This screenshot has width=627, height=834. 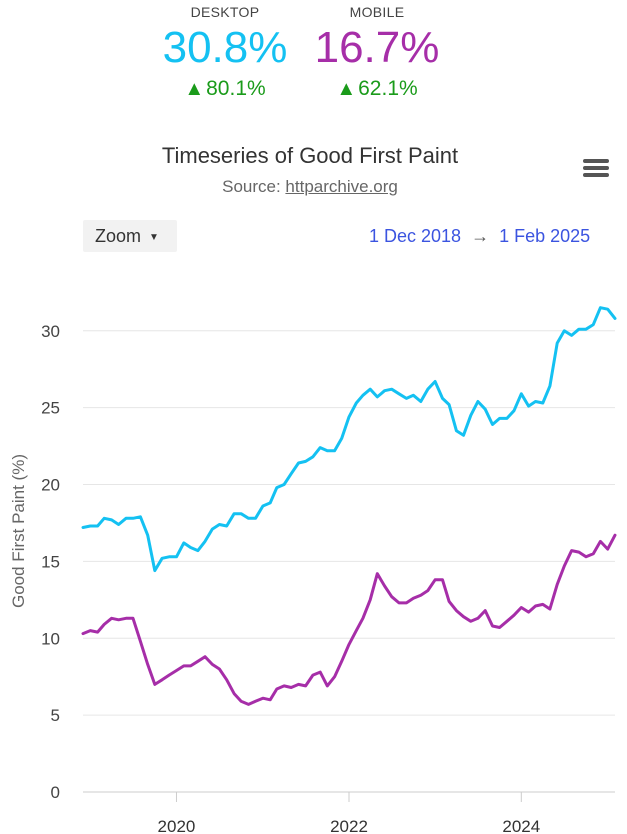 I want to click on range-arrow: →, so click(x=480, y=236).